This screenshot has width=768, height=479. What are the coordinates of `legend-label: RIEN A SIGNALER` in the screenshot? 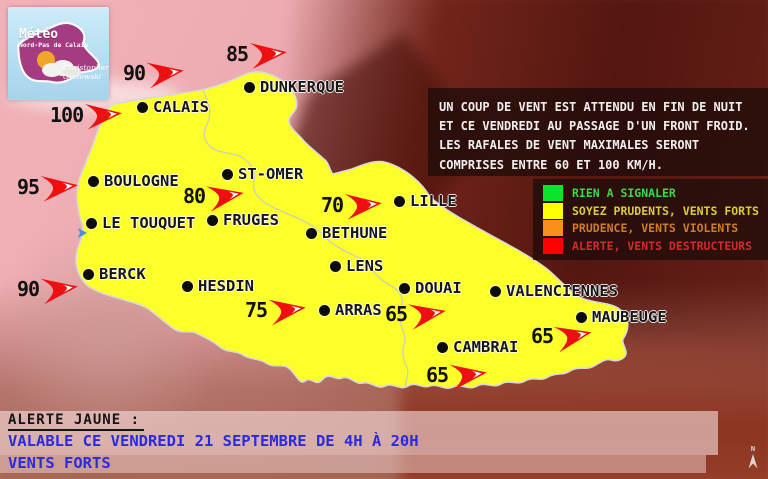 It's located at (624, 193).